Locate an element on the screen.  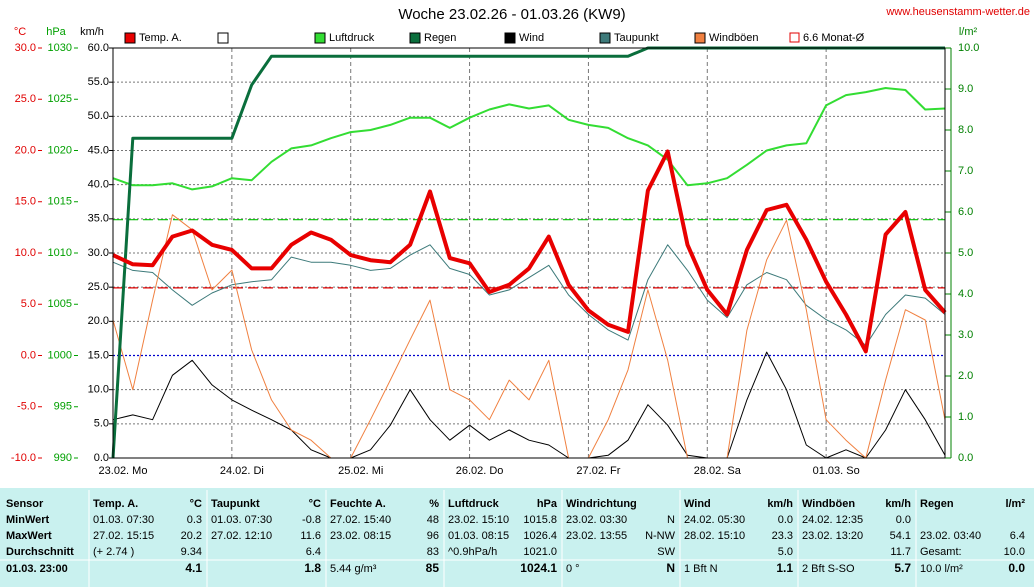
x-tick-label: 23.02. Mo is located at coordinates (123, 471).